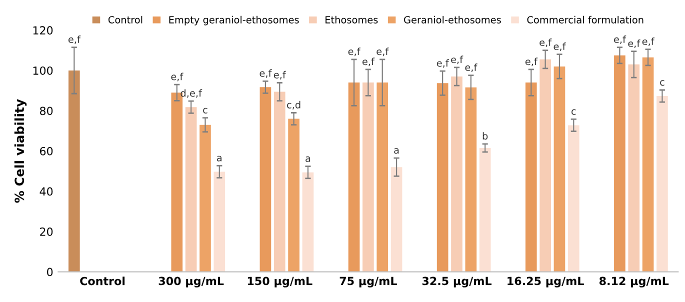 The width and height of the screenshot is (685, 302). I want to click on legend-label: Control, so click(125, 20).